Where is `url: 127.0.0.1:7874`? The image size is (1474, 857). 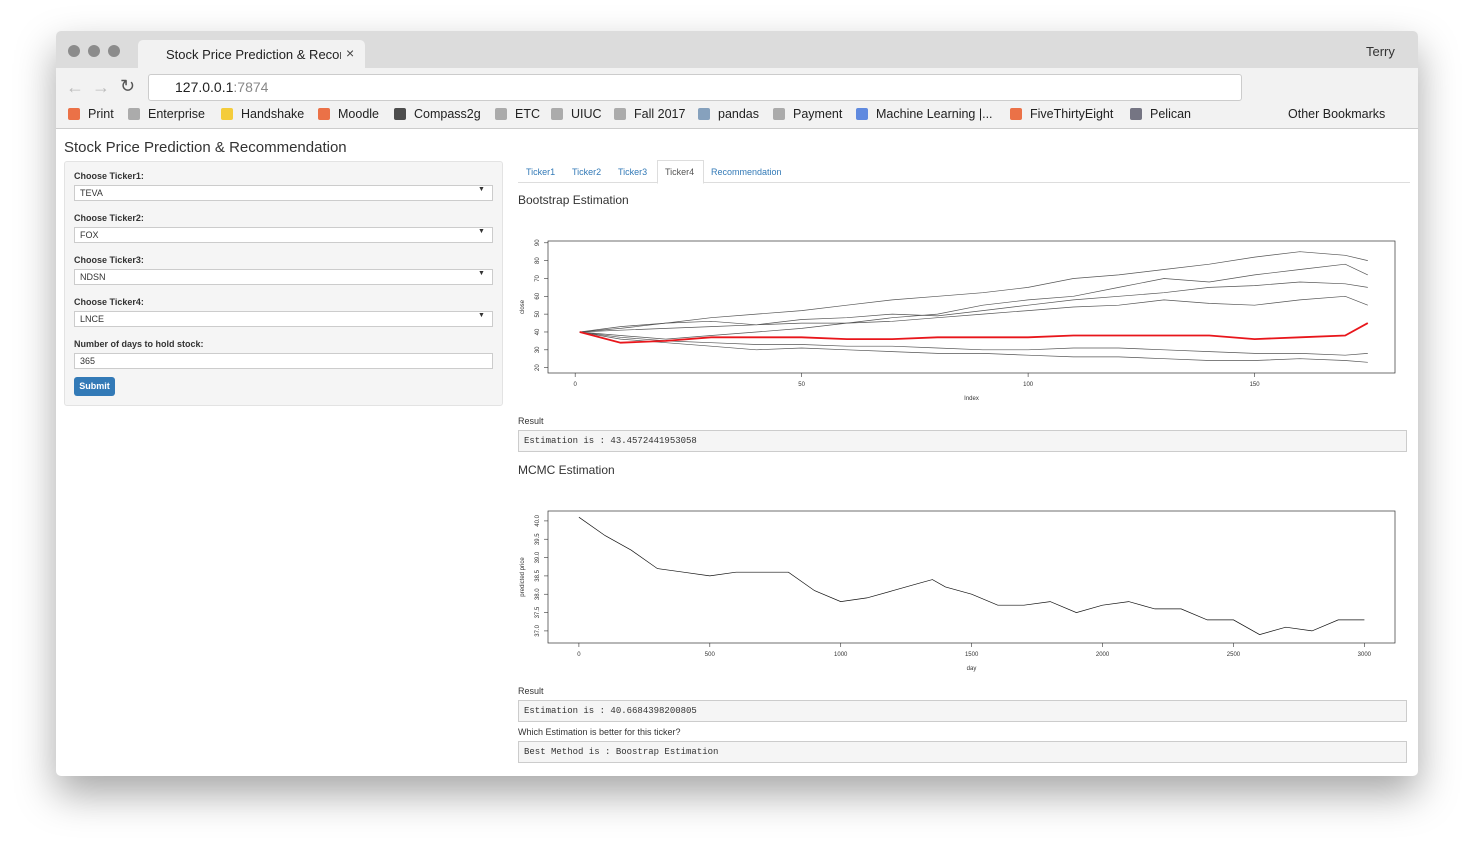 url: 127.0.0.1:7874 is located at coordinates (221, 87).